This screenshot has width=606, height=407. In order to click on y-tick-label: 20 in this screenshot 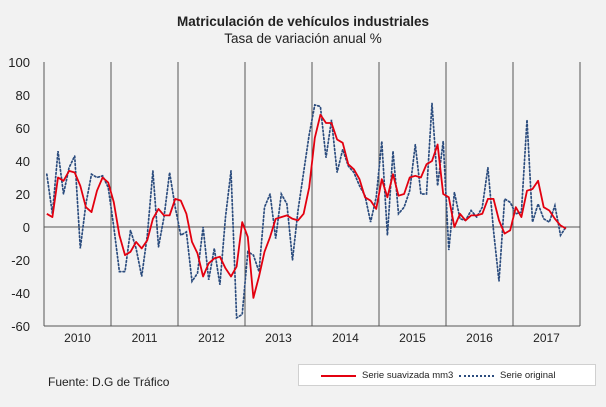, I will do `click(23, 194)`.